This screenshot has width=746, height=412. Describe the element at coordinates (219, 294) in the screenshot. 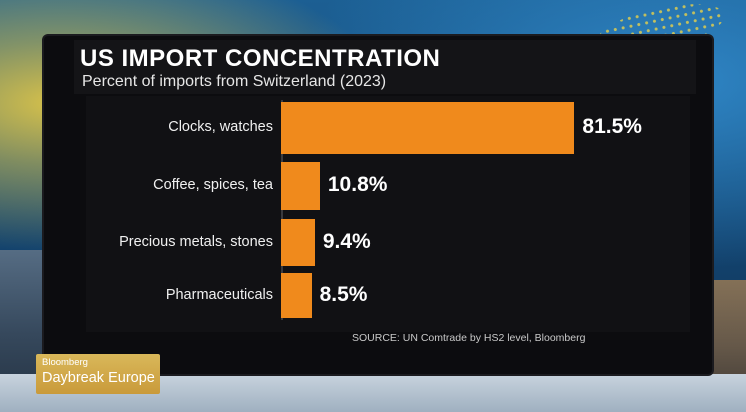

I see `category-label: Pharmaceuticals` at that location.